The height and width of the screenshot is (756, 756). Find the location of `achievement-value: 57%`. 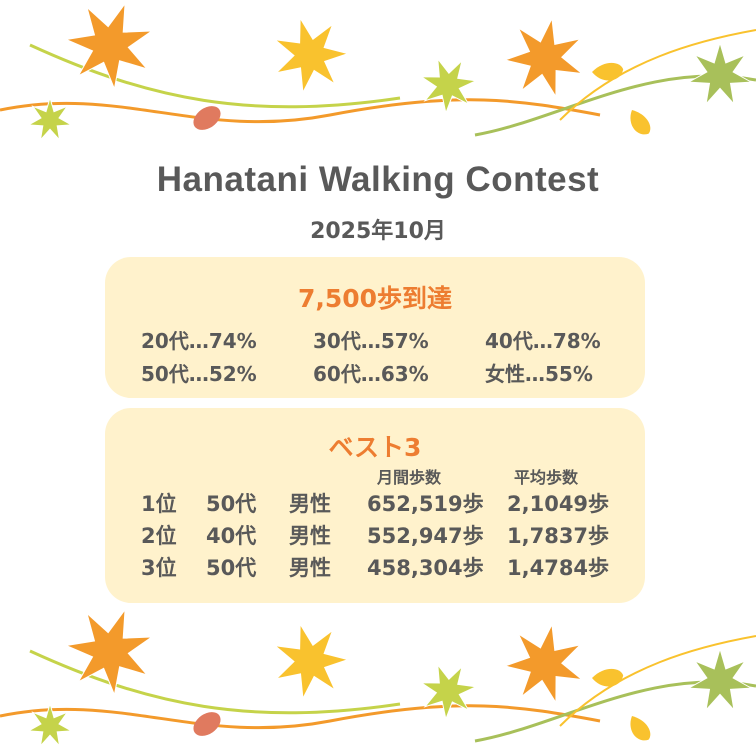

achievement-value: 57% is located at coordinates (404, 341).